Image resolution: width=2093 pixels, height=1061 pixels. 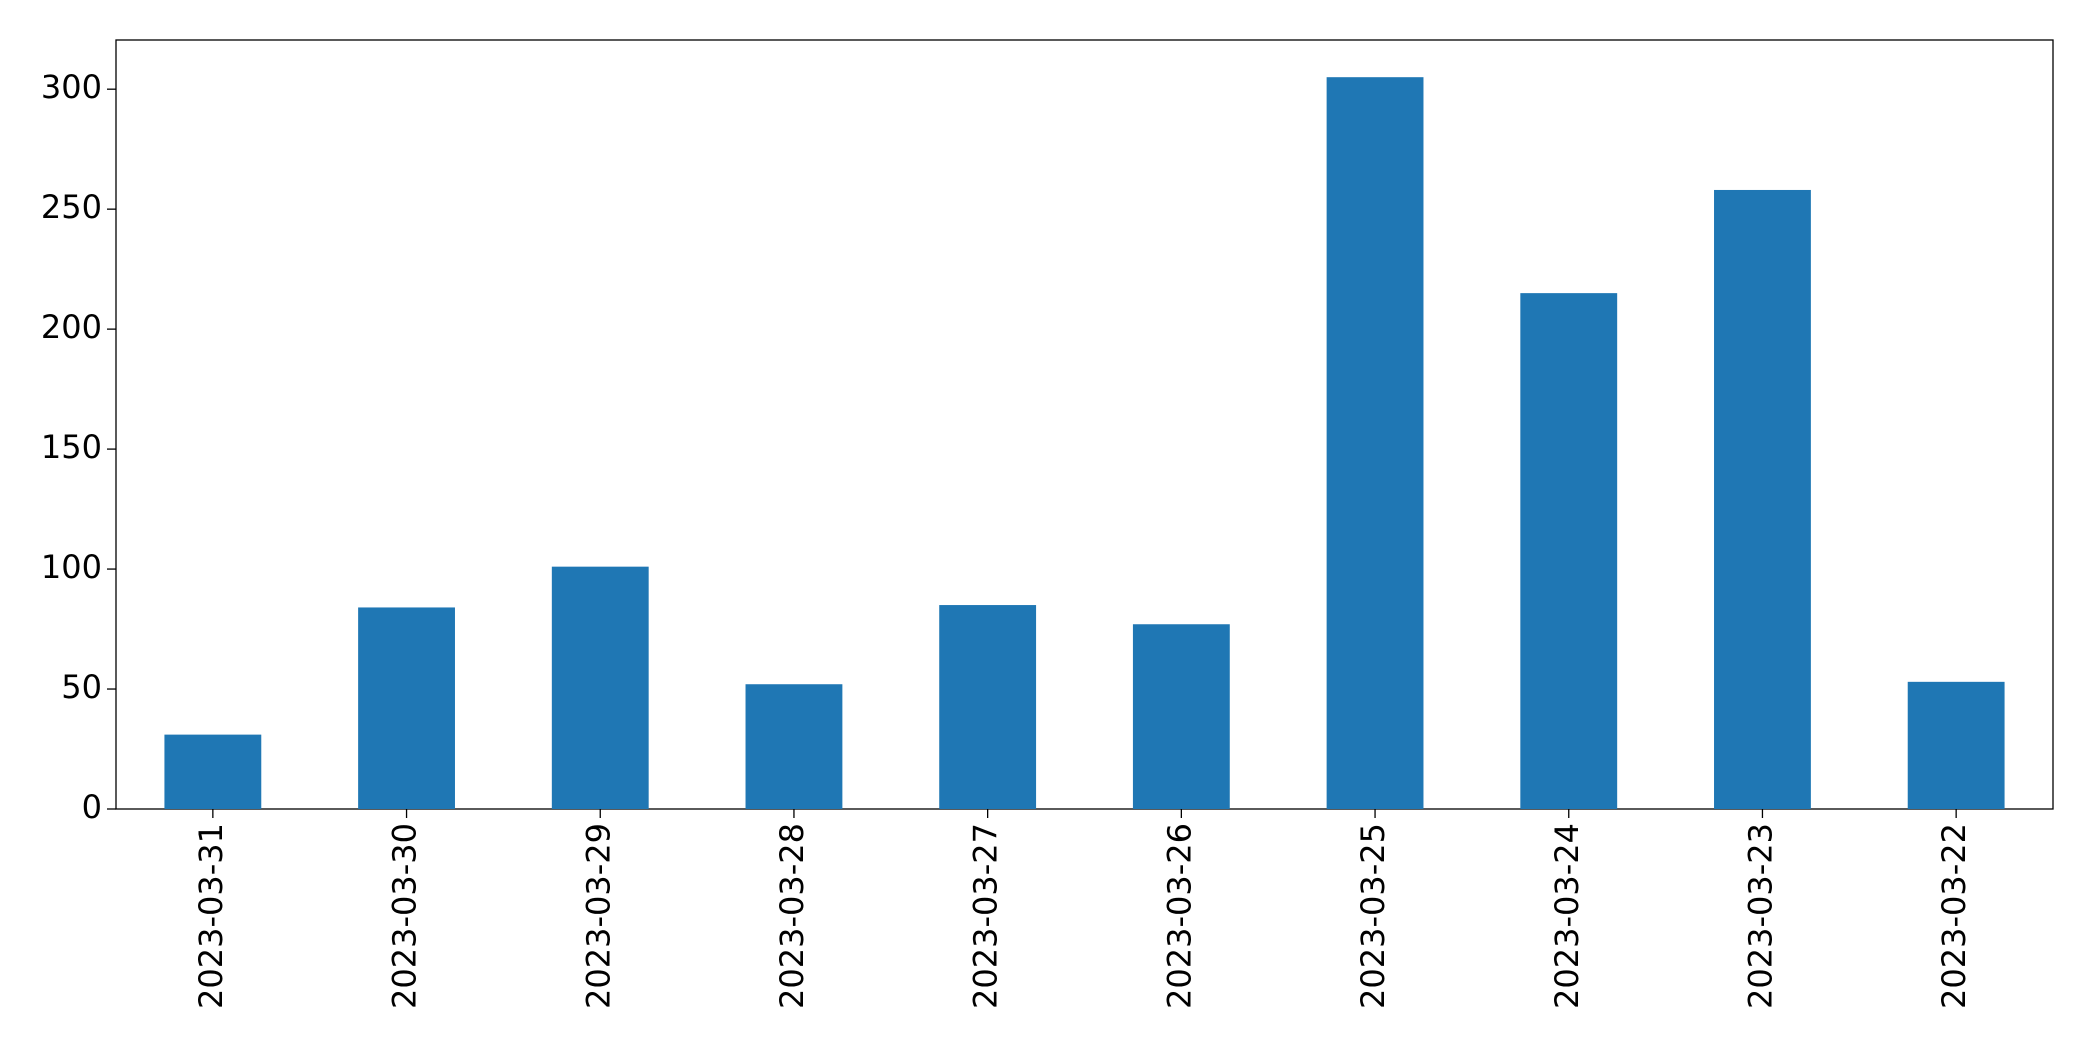 I want to click on x-tick-label: 2023-03-23, so click(x=1760, y=916).